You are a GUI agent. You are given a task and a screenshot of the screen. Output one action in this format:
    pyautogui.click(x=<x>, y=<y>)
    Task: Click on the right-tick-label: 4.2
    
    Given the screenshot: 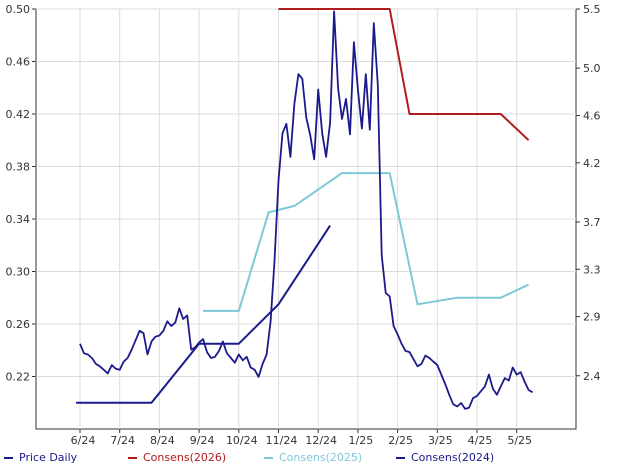 What is the action you would take?
    pyautogui.click(x=592, y=163)
    